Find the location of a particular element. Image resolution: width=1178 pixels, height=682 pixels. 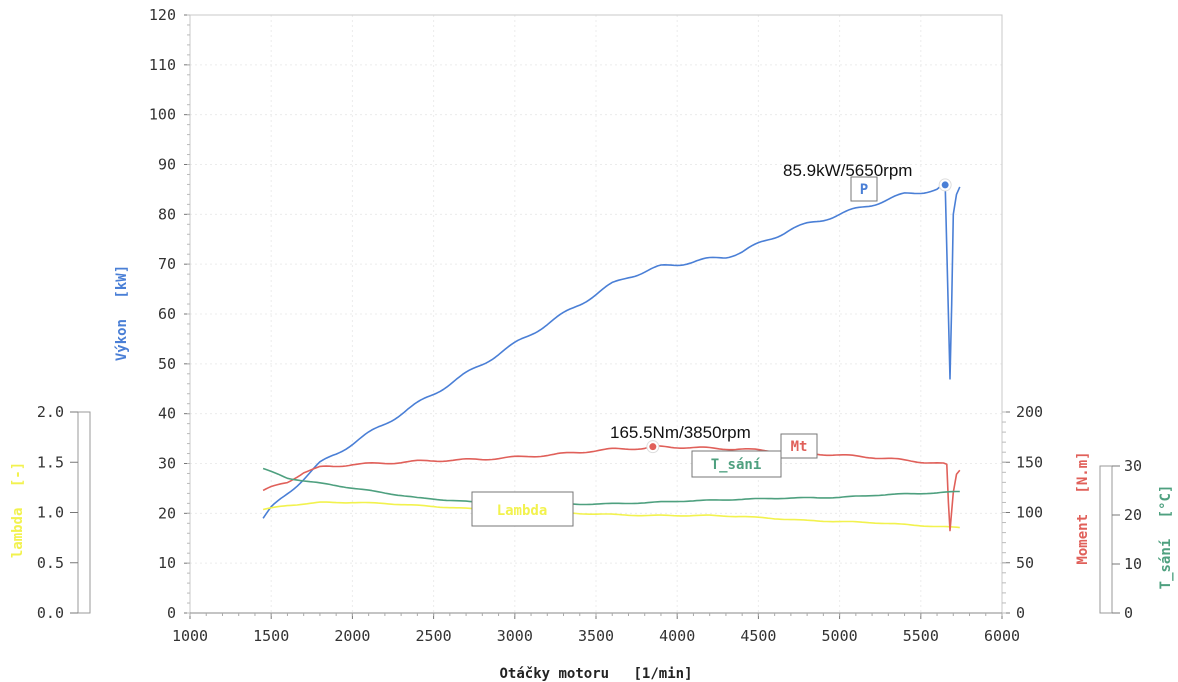

series-tag-power-text: P is located at coordinates (864, 190).